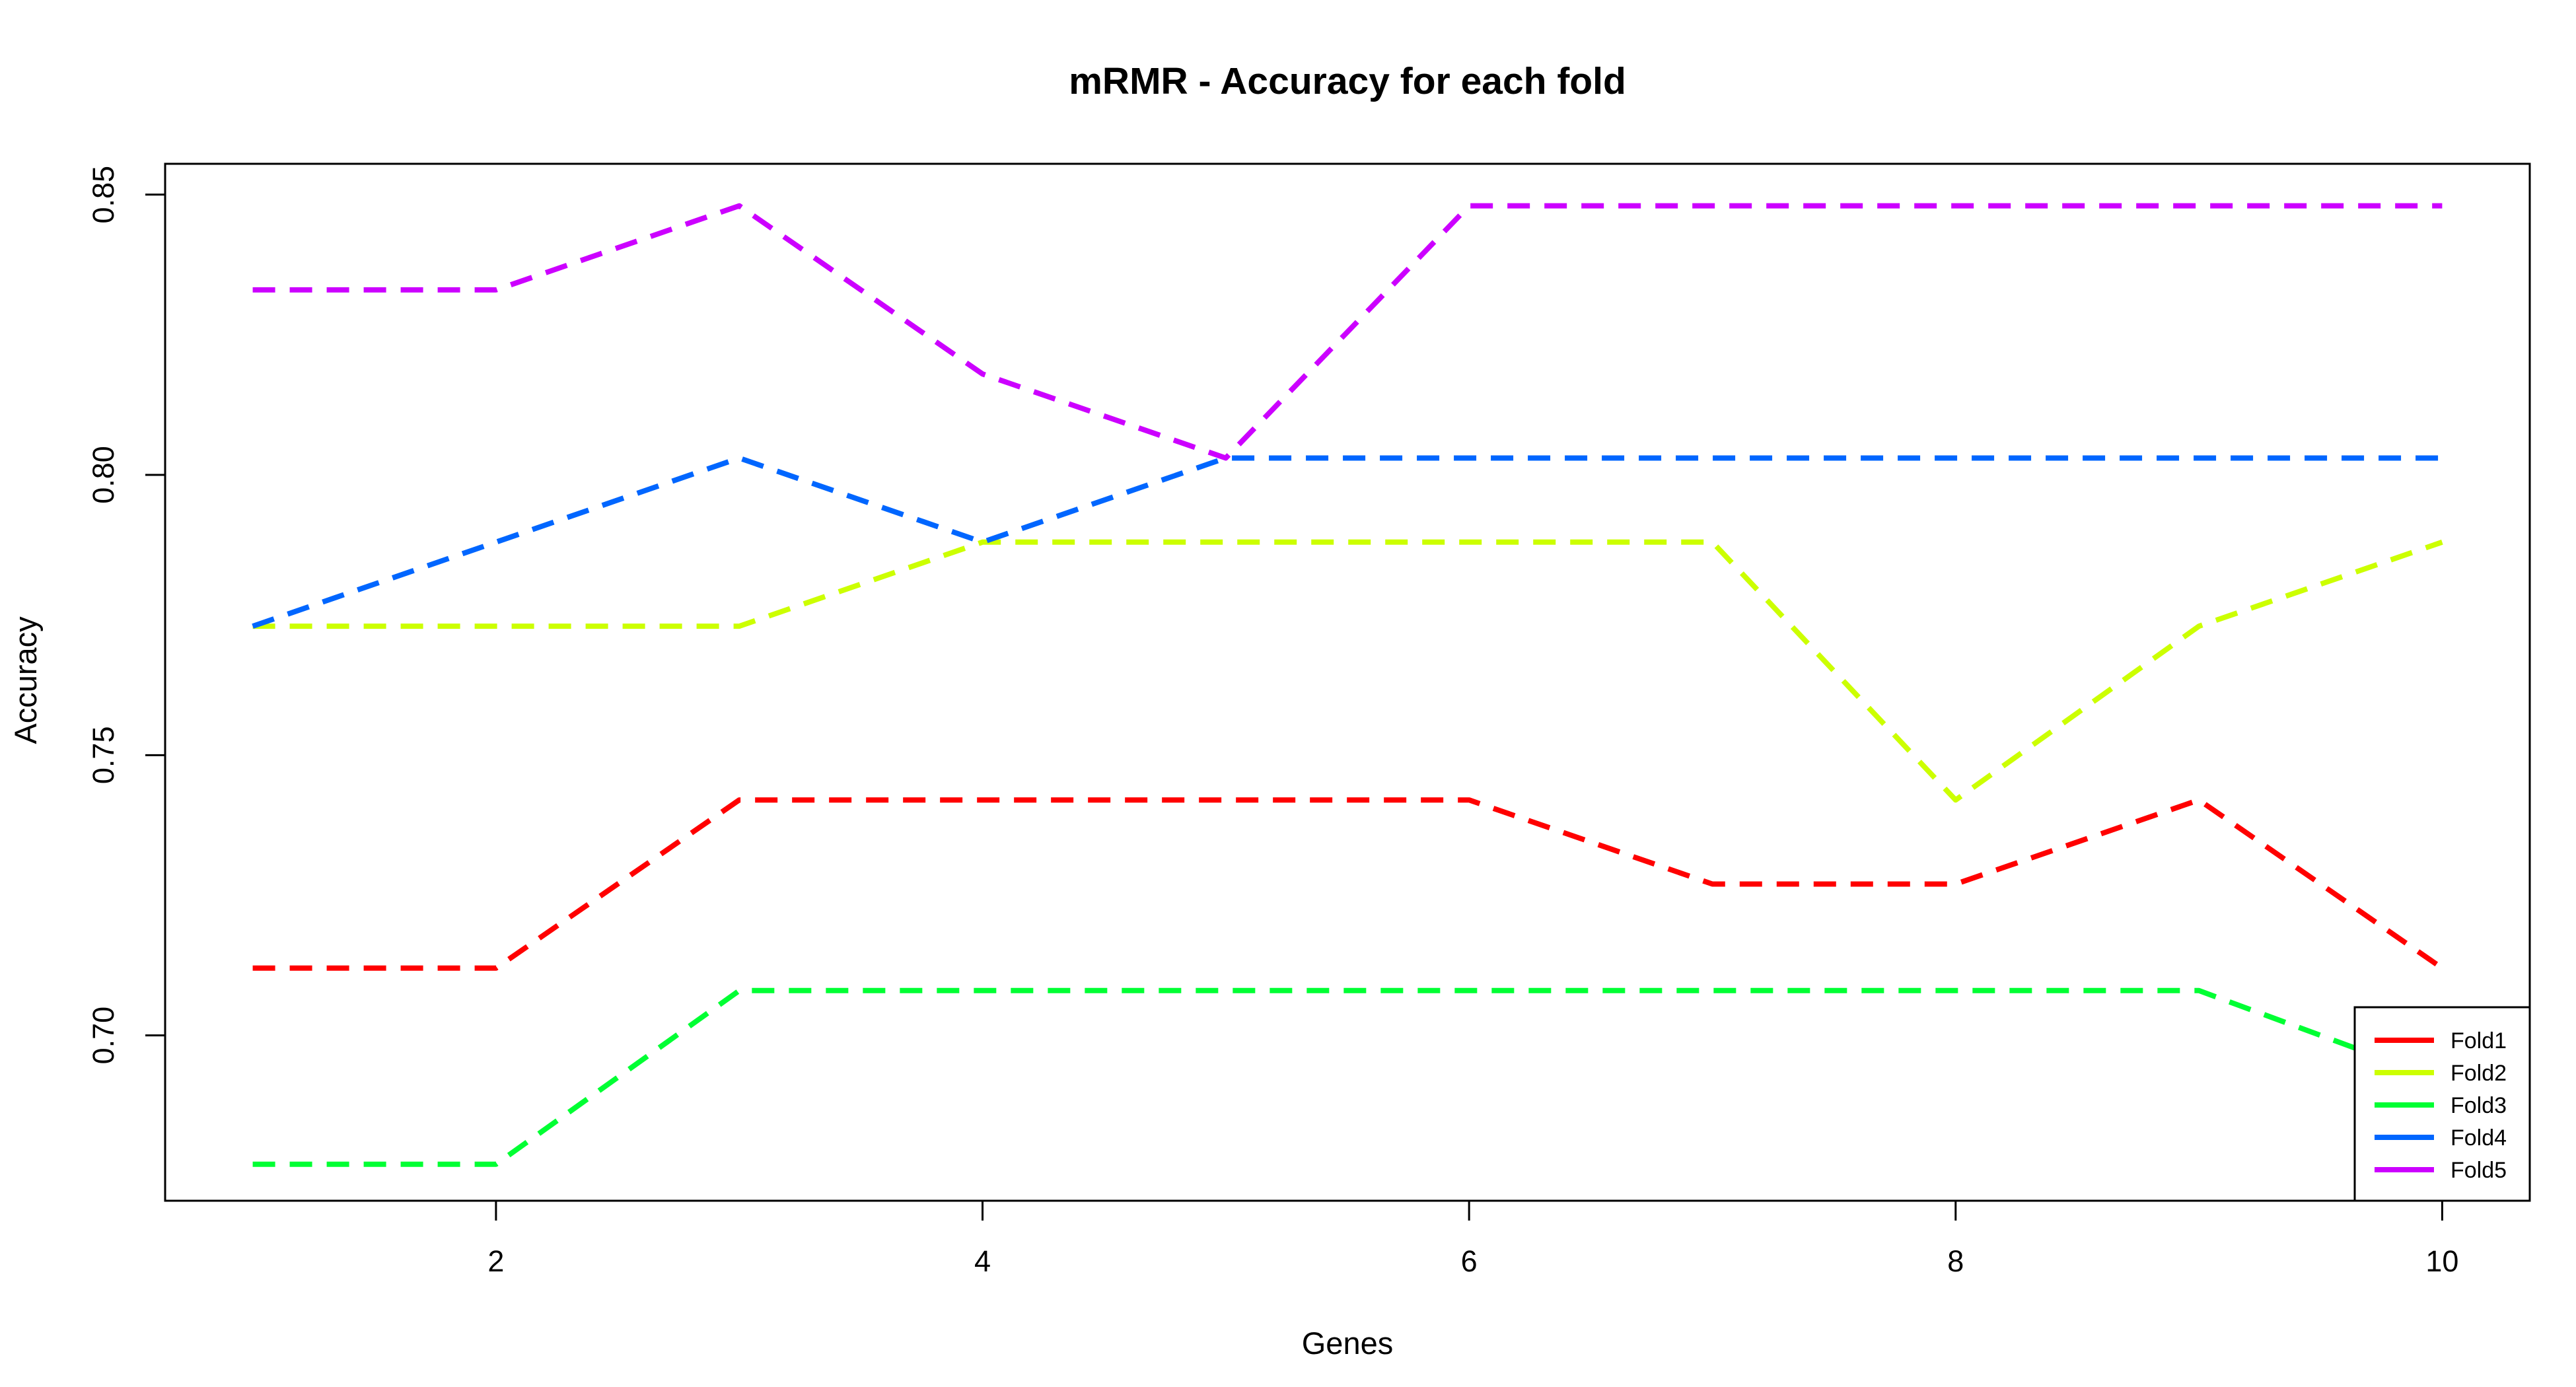  Describe the element at coordinates (1472, 1238) in the screenshot. I see `x-axis: 2 4 6 8 10` at that location.